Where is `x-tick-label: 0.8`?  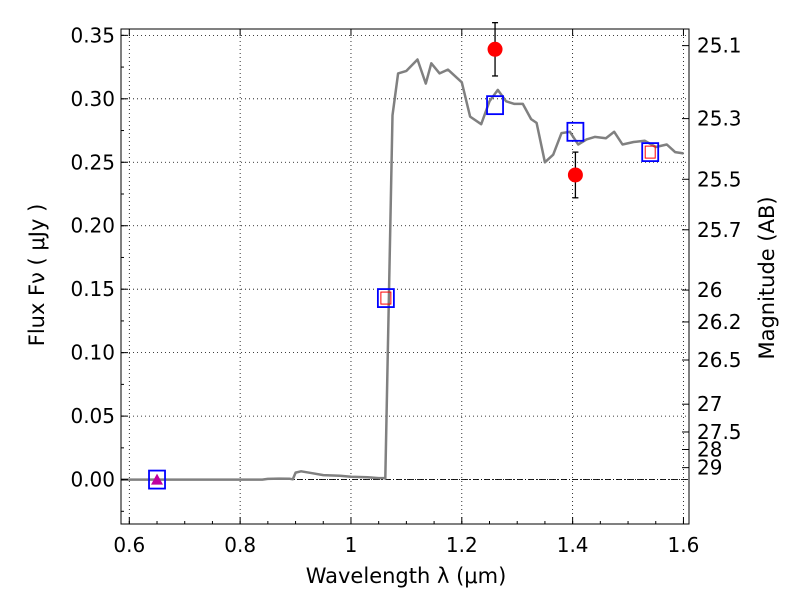
x-tick-label: 0.8 is located at coordinates (240, 545).